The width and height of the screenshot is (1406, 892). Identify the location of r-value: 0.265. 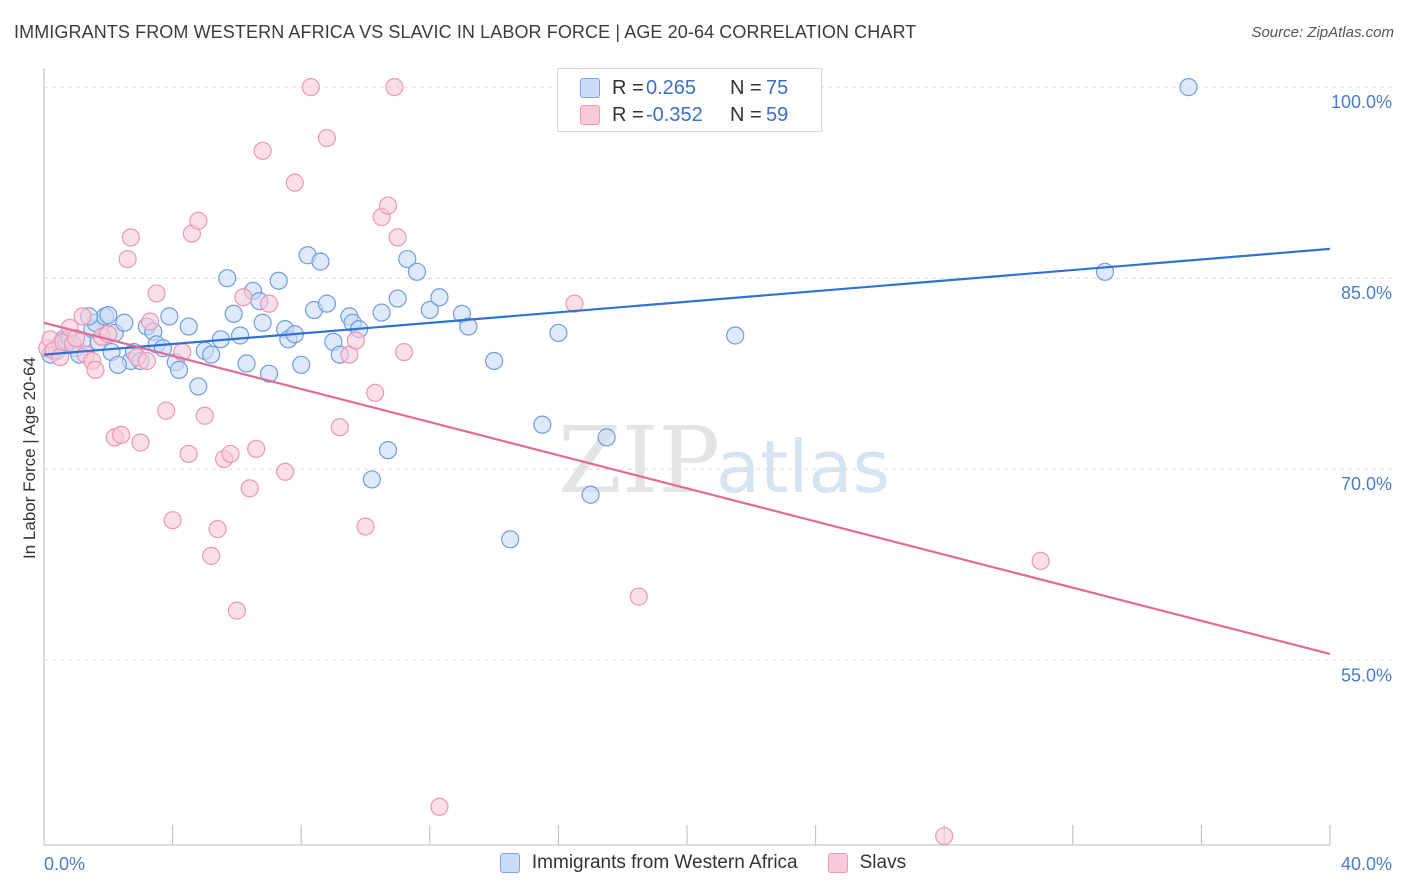
(671, 87).